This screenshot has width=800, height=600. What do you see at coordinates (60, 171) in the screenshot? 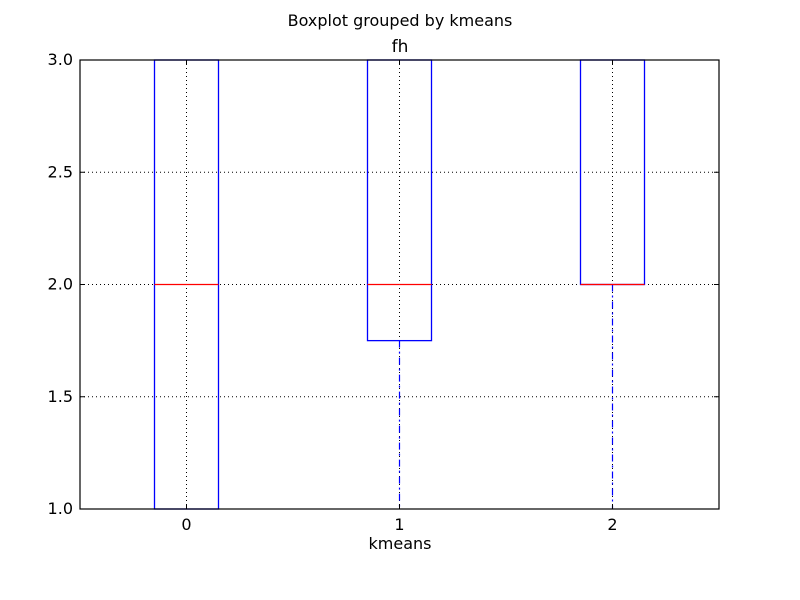
I see `y-tick-label: 2.5` at bounding box center [60, 171].